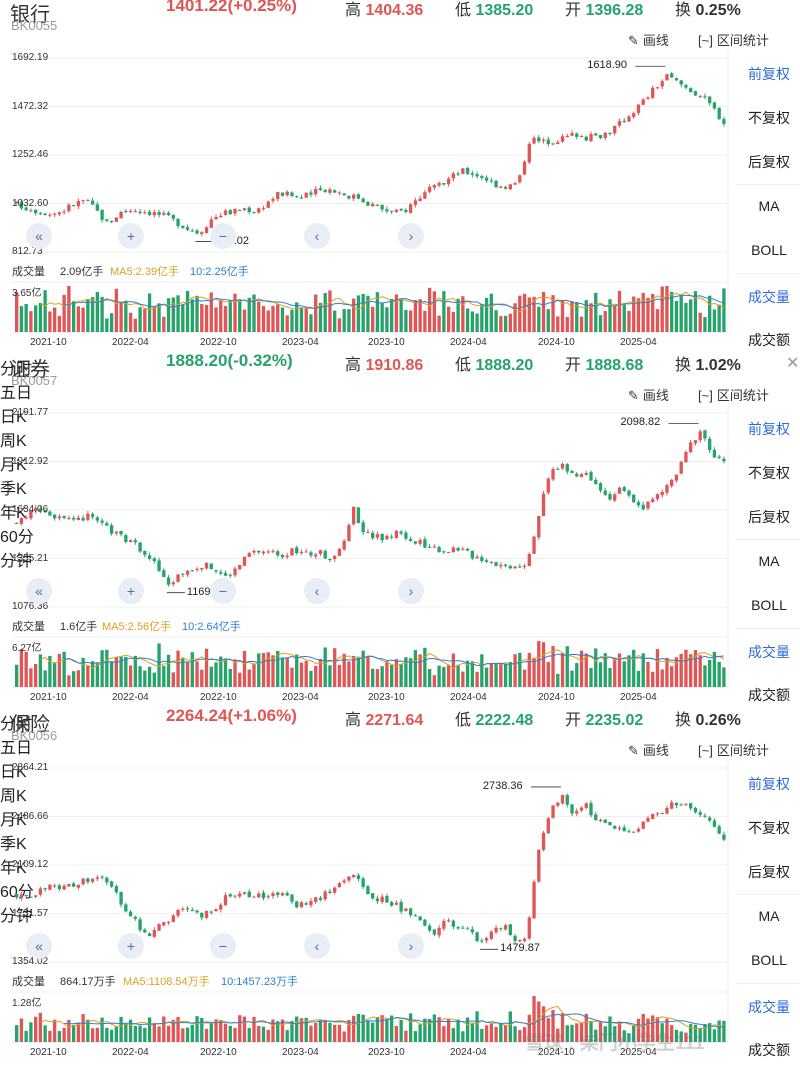  What do you see at coordinates (607, 65) in the screenshot?
I see `max-price-label: 1618.90` at bounding box center [607, 65].